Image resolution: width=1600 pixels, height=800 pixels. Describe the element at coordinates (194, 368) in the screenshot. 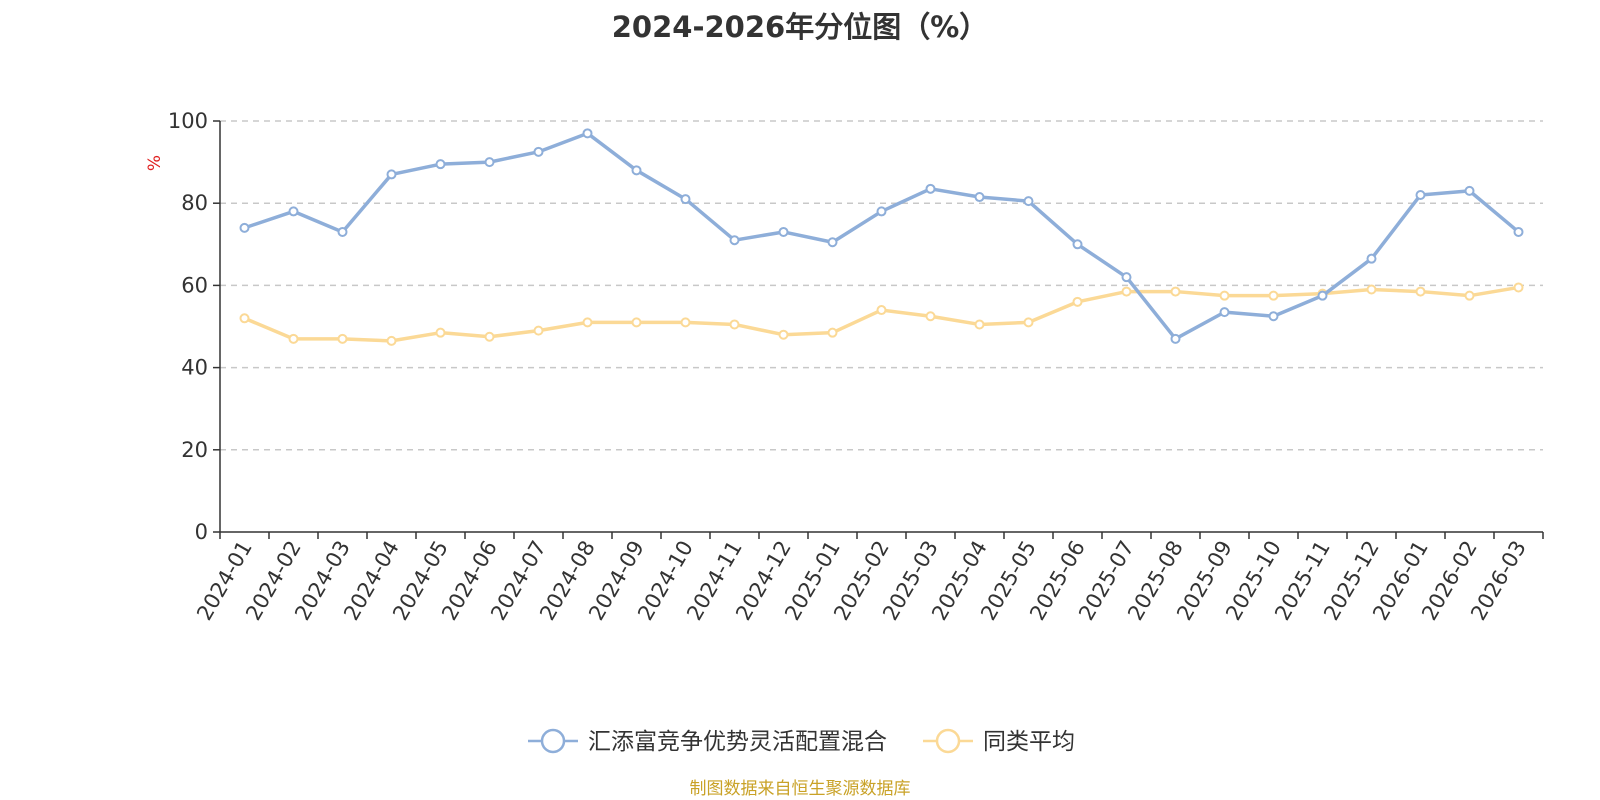

I see `y-tick-label: 40` at that location.